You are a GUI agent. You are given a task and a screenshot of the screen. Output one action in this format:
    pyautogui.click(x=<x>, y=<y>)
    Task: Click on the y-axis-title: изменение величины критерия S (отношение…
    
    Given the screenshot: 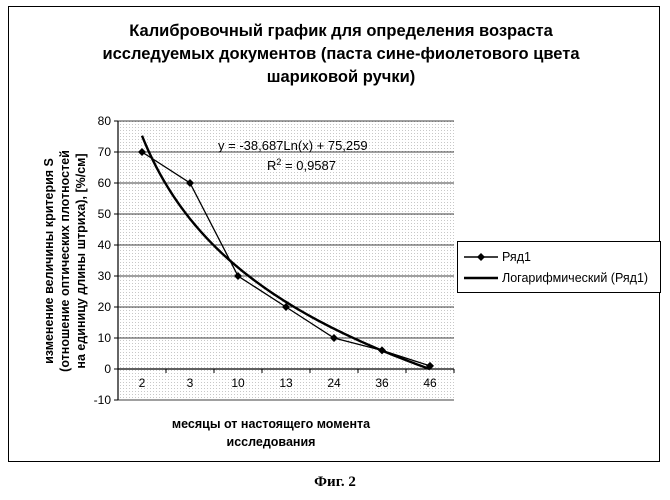 What is the action you would take?
    pyautogui.click(x=65, y=261)
    